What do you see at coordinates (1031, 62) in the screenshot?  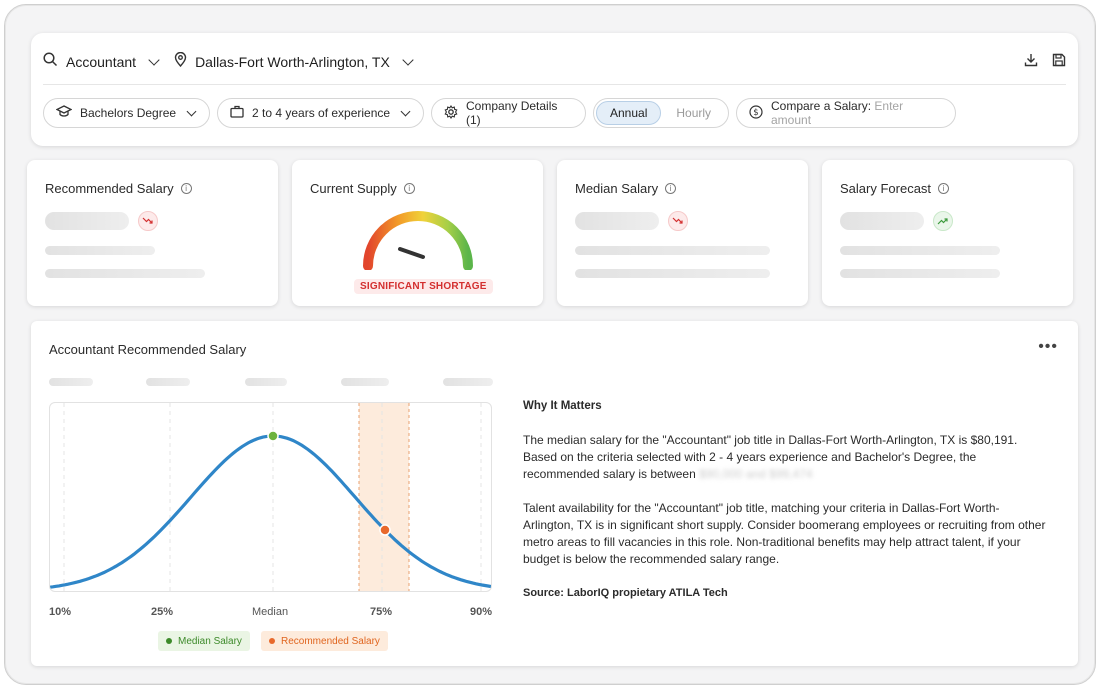 I see `download-icon` at bounding box center [1031, 62].